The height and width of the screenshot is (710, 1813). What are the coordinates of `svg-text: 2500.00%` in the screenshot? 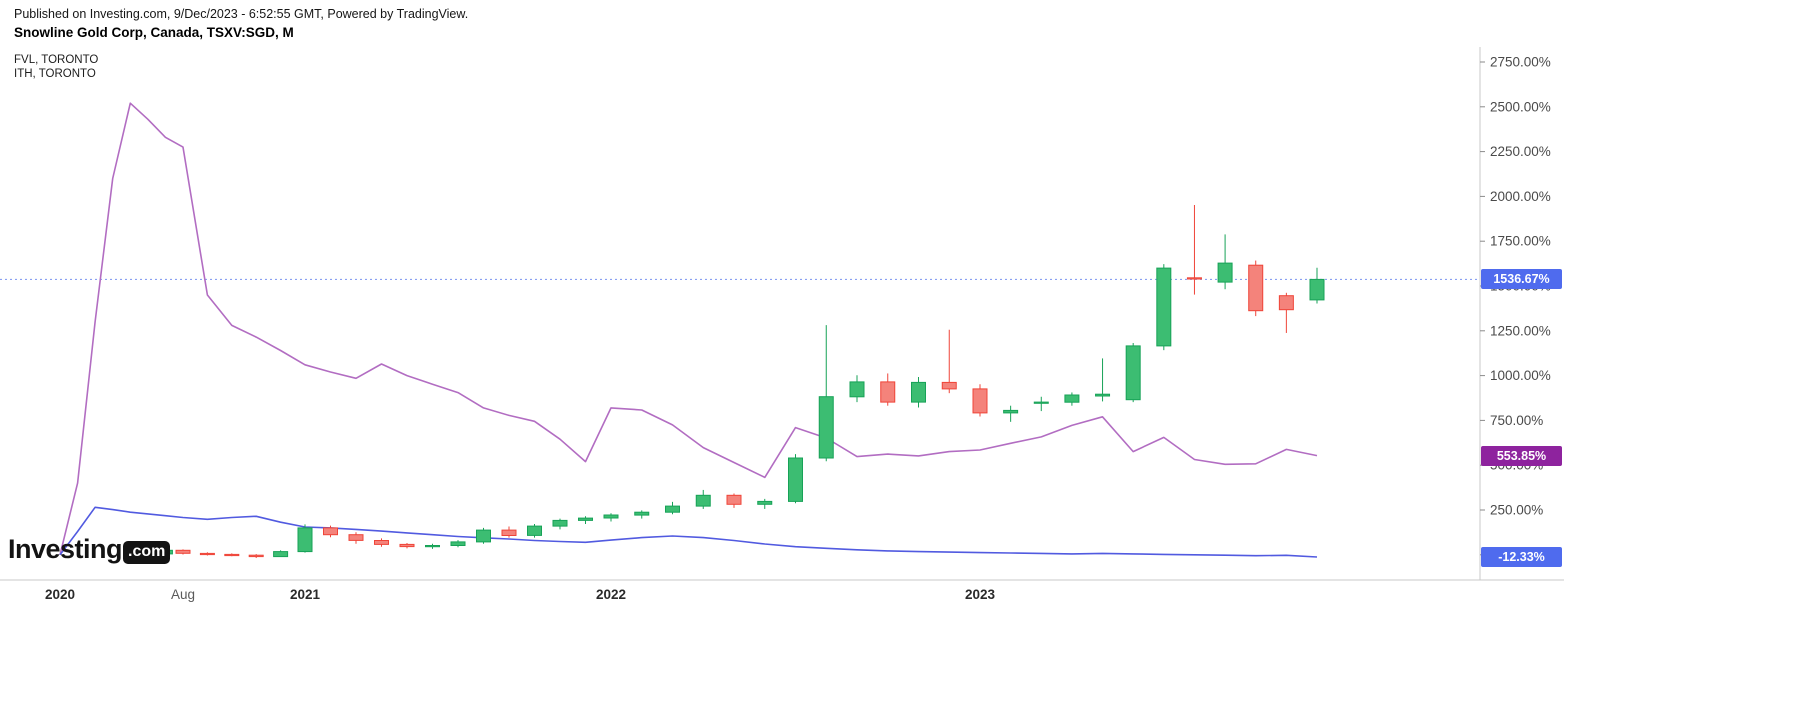 It's located at (1520, 106).